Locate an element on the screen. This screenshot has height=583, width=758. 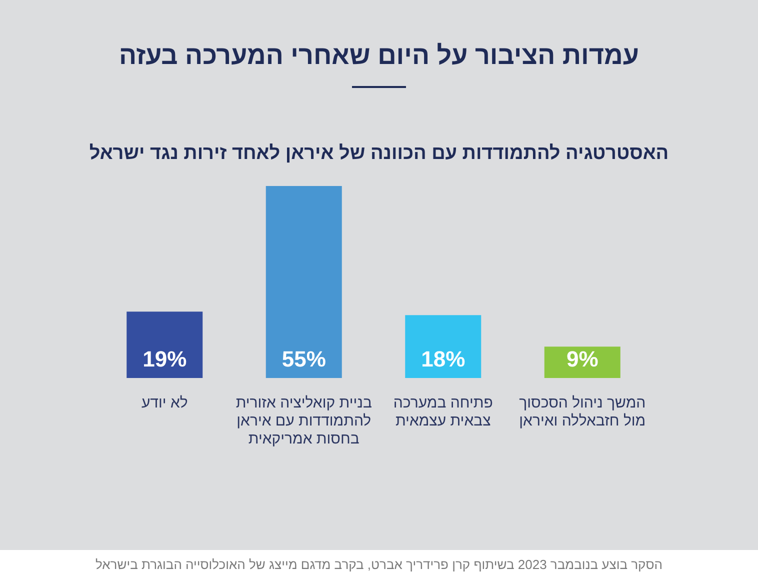
data-label: 55% is located at coordinates (304, 359).